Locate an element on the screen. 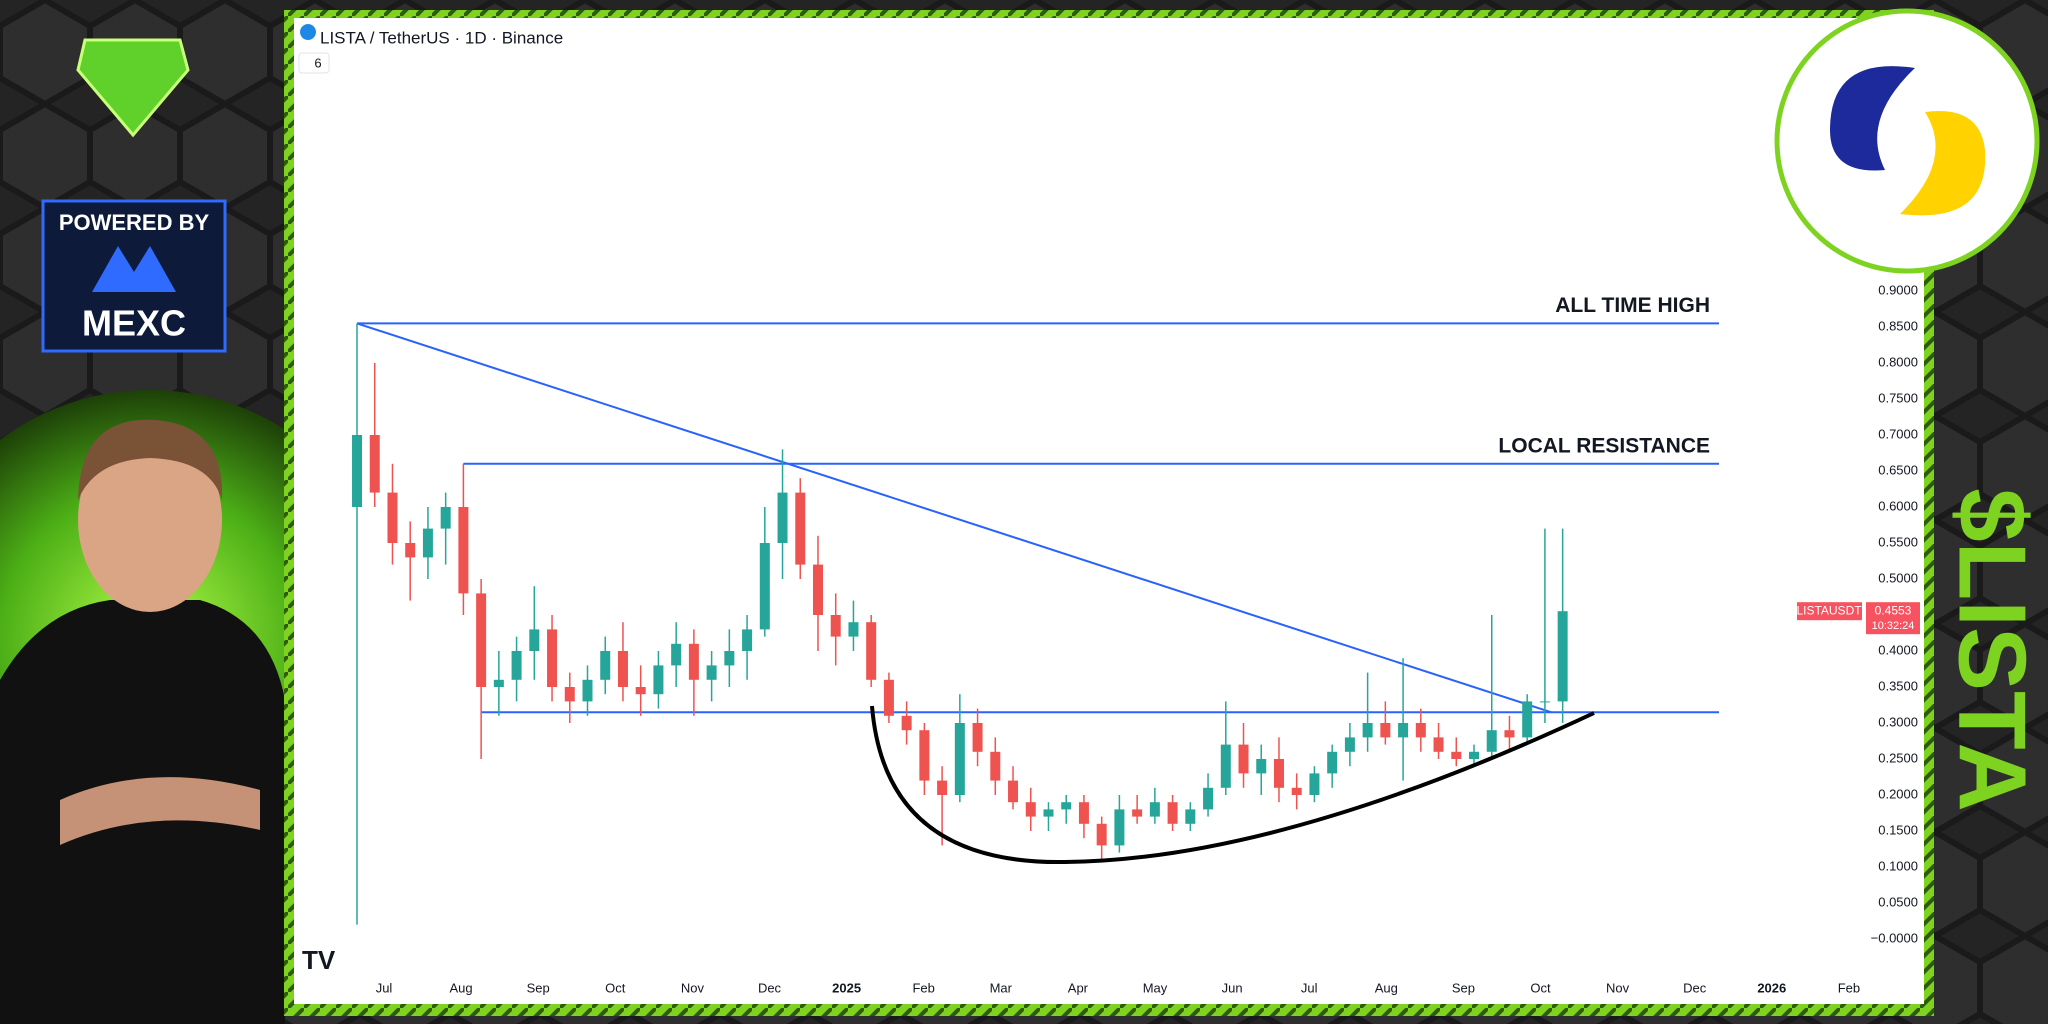 Image resolution: width=2048 pixels, height=1024 pixels. sponsor-logo is located at coordinates (134, 269).